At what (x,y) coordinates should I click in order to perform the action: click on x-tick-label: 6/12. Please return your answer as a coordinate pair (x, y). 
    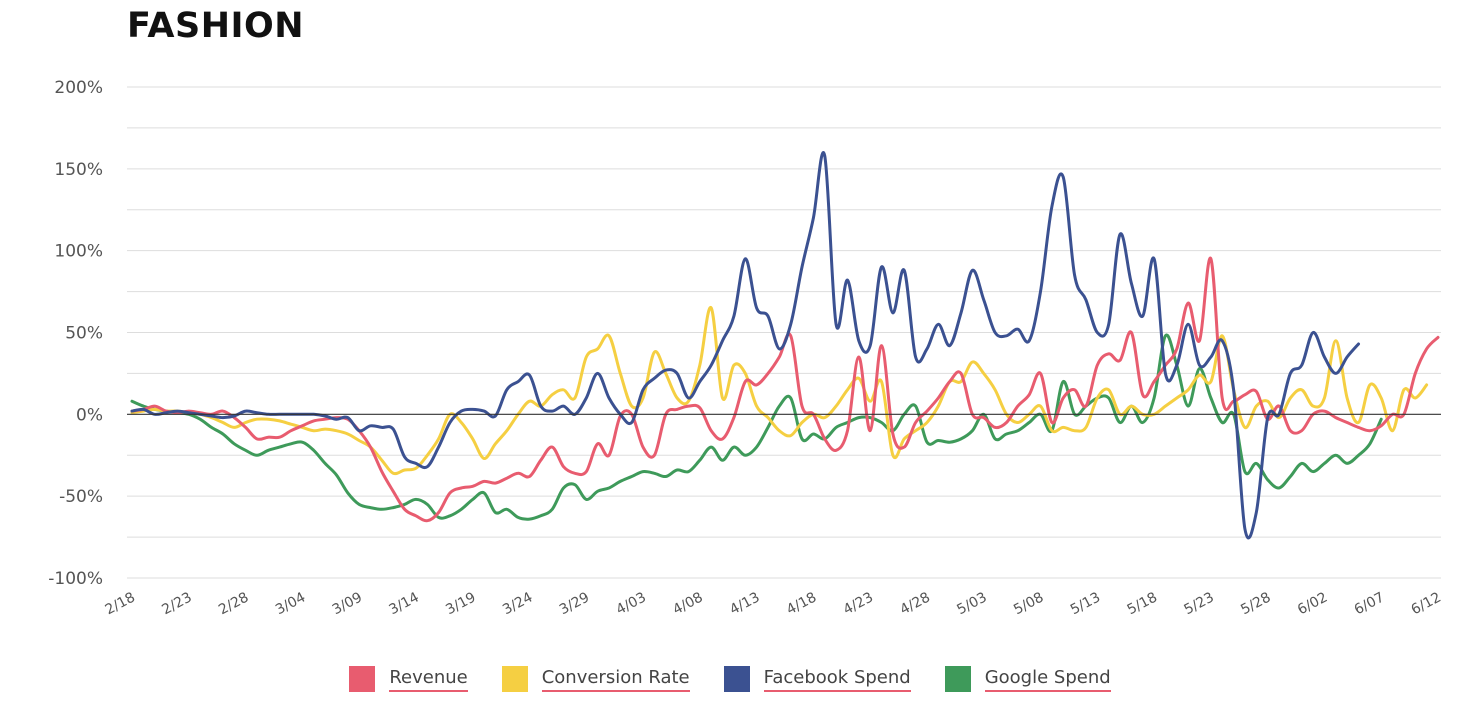
    Looking at the image, I should click on (1426, 603).